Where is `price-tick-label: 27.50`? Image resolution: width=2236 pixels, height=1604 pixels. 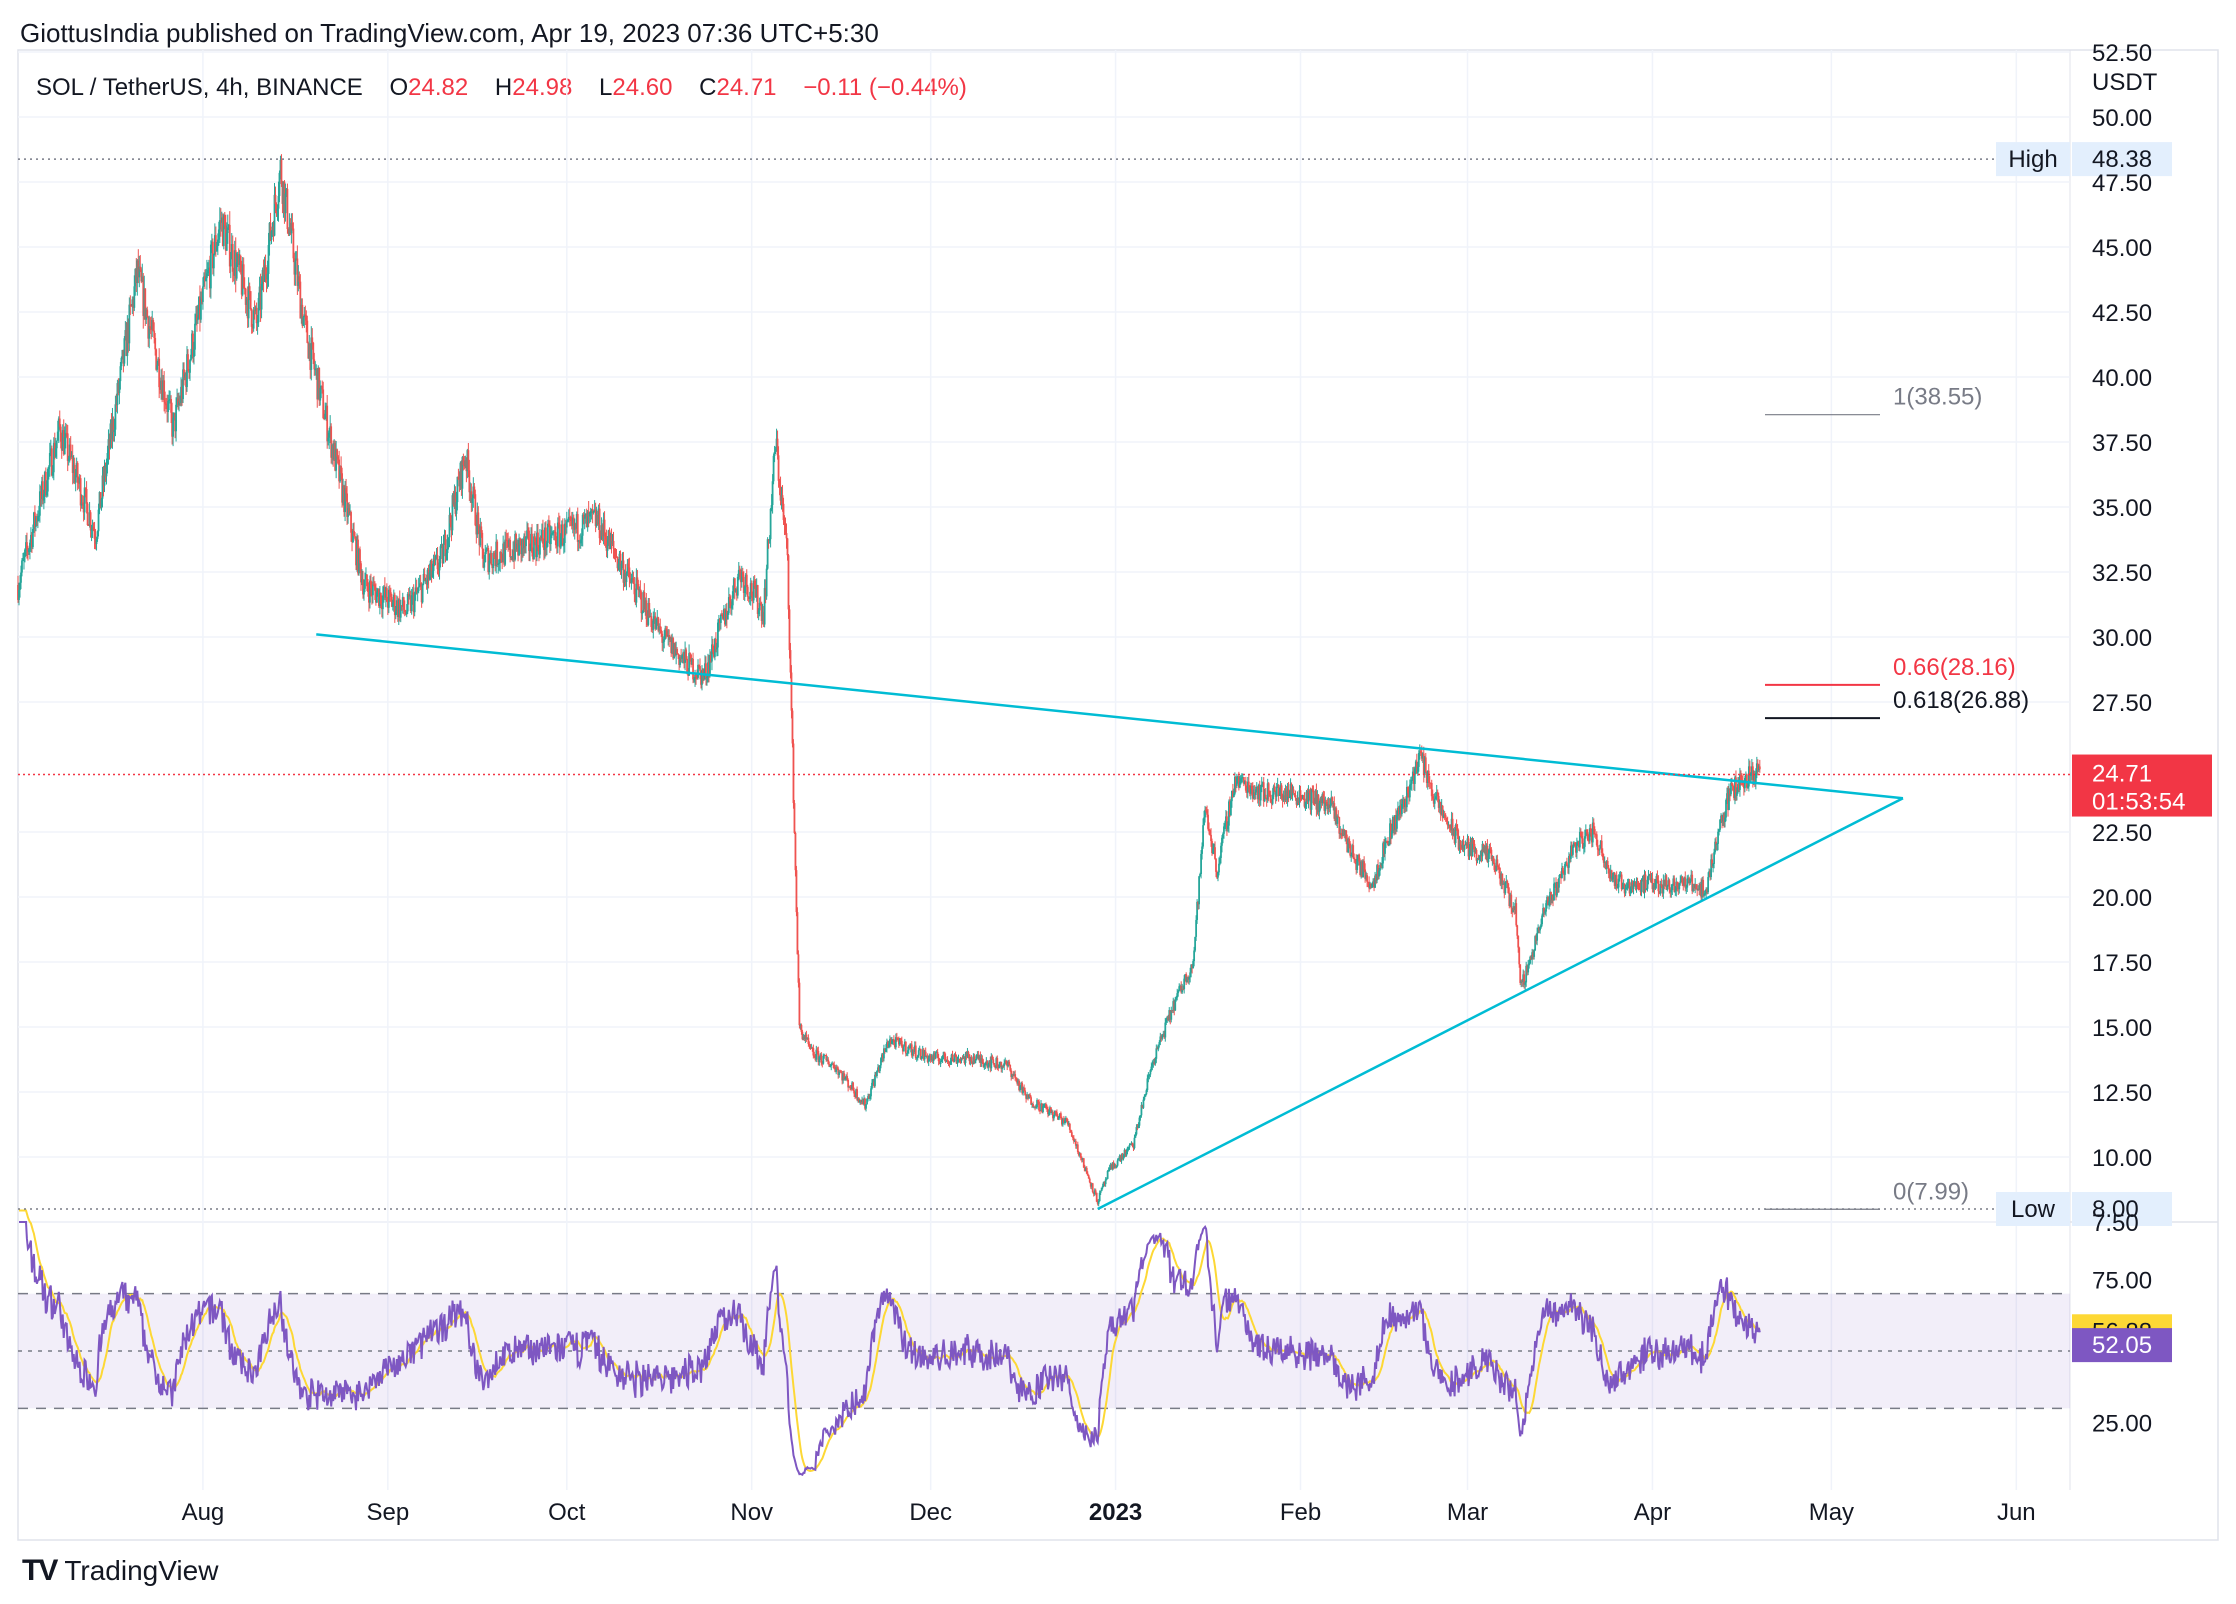
price-tick-label: 27.50 is located at coordinates (2122, 703).